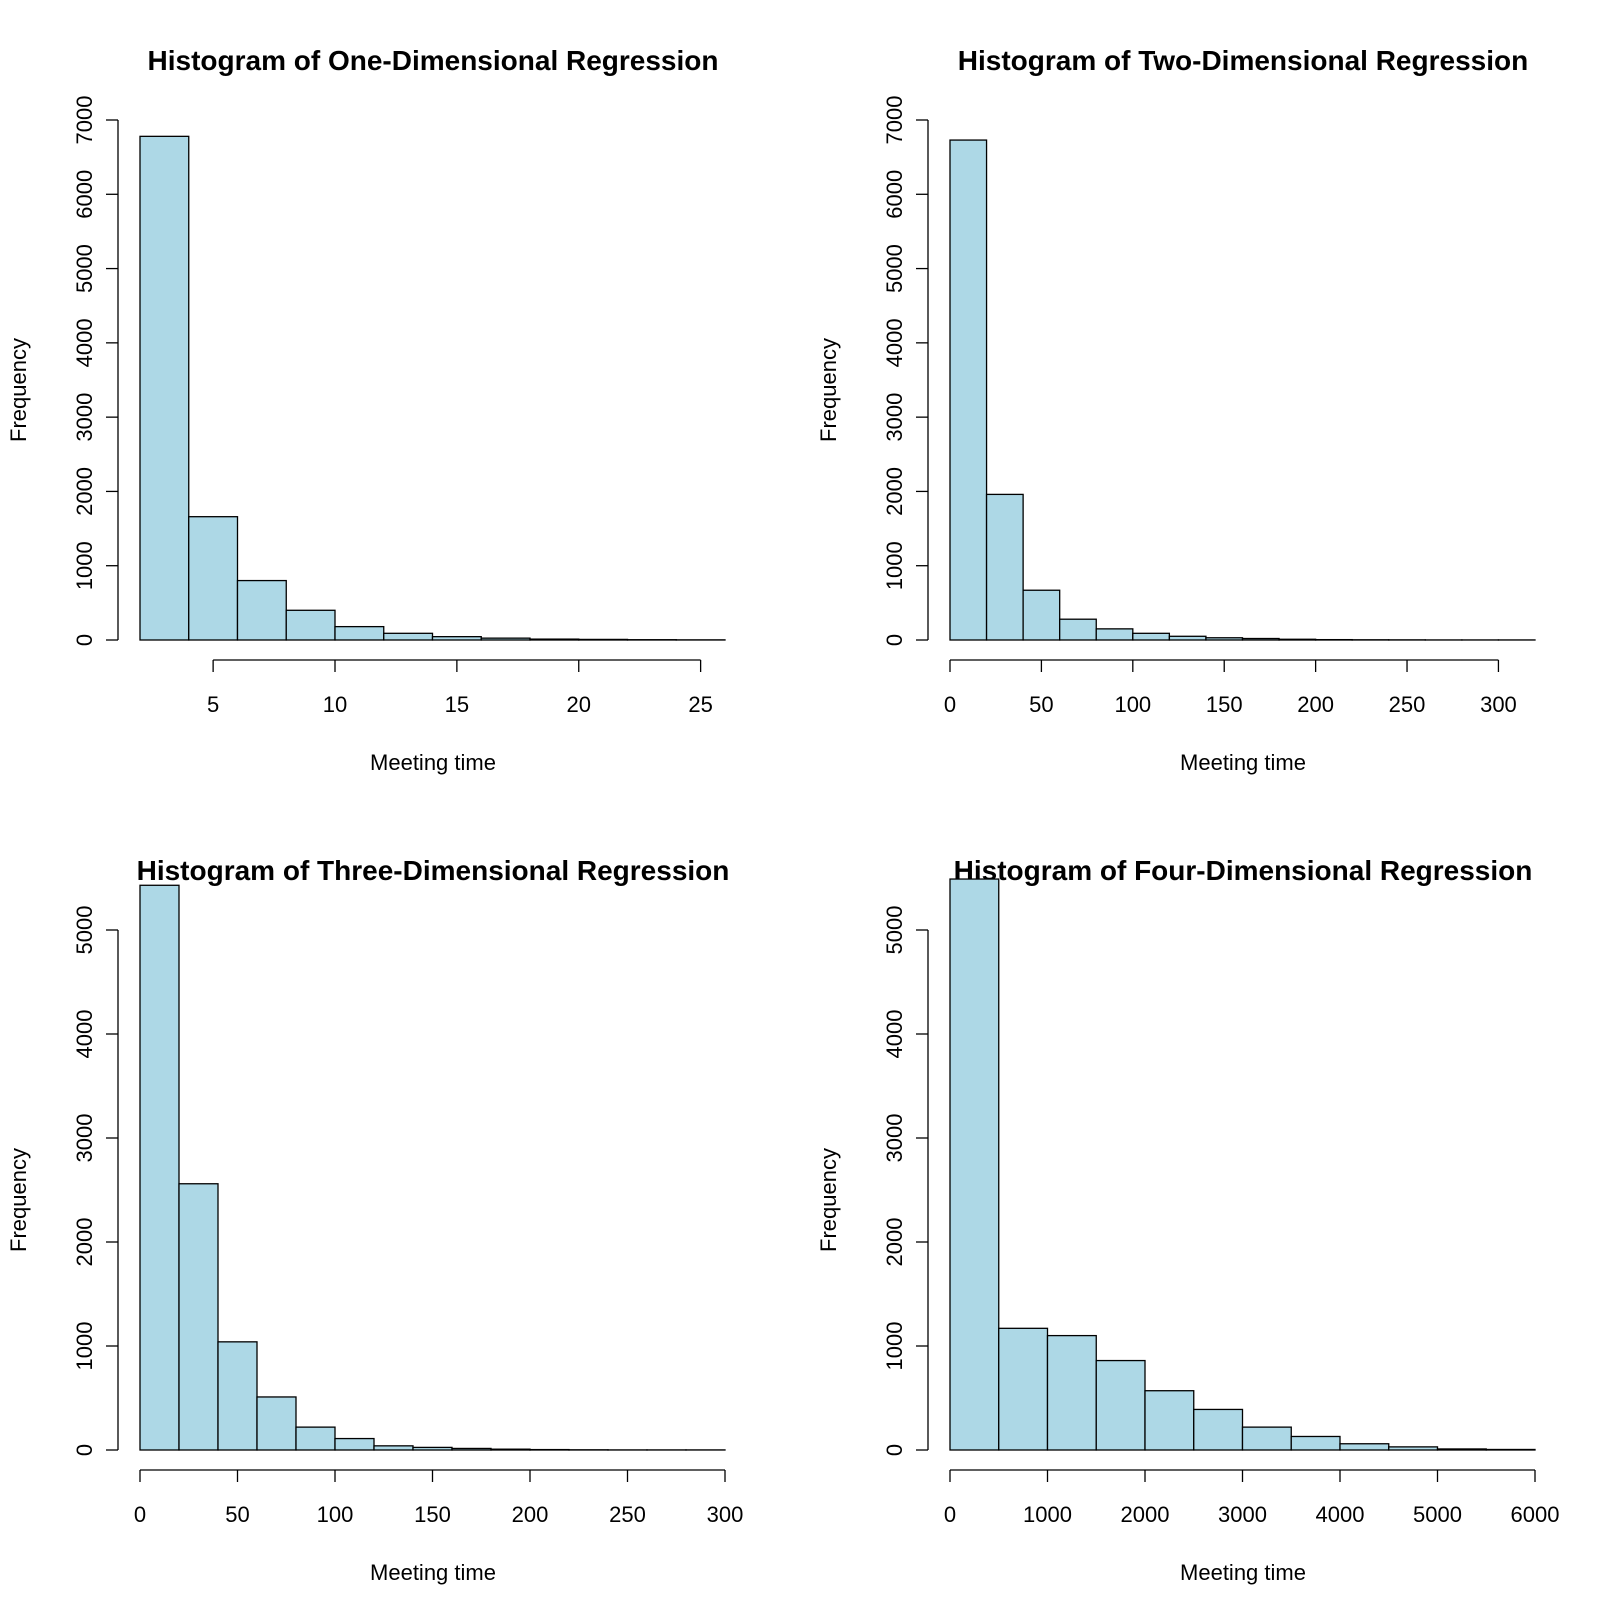 The width and height of the screenshot is (1600, 1600). Describe the element at coordinates (457, 704) in the screenshot. I see `x-tick-label: 15` at that location.